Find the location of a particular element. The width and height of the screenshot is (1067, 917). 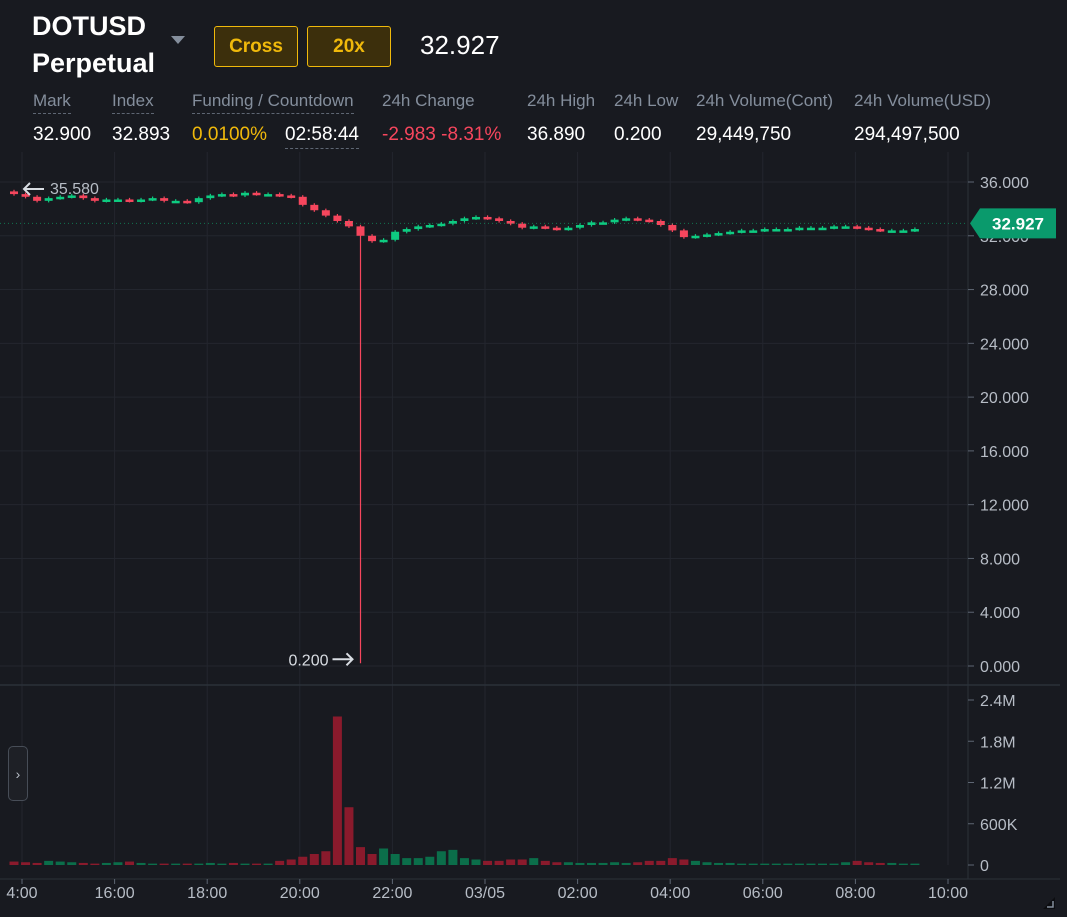

symbol-selector: DOTUSD Perpetual is located at coordinates (93, 45).